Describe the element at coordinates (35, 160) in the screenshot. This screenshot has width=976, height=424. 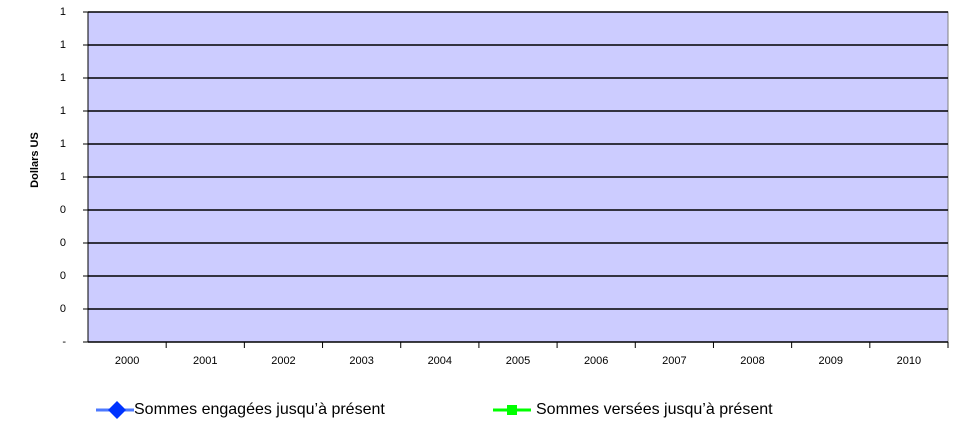
I see `y-axis-label: Dollars US` at that location.